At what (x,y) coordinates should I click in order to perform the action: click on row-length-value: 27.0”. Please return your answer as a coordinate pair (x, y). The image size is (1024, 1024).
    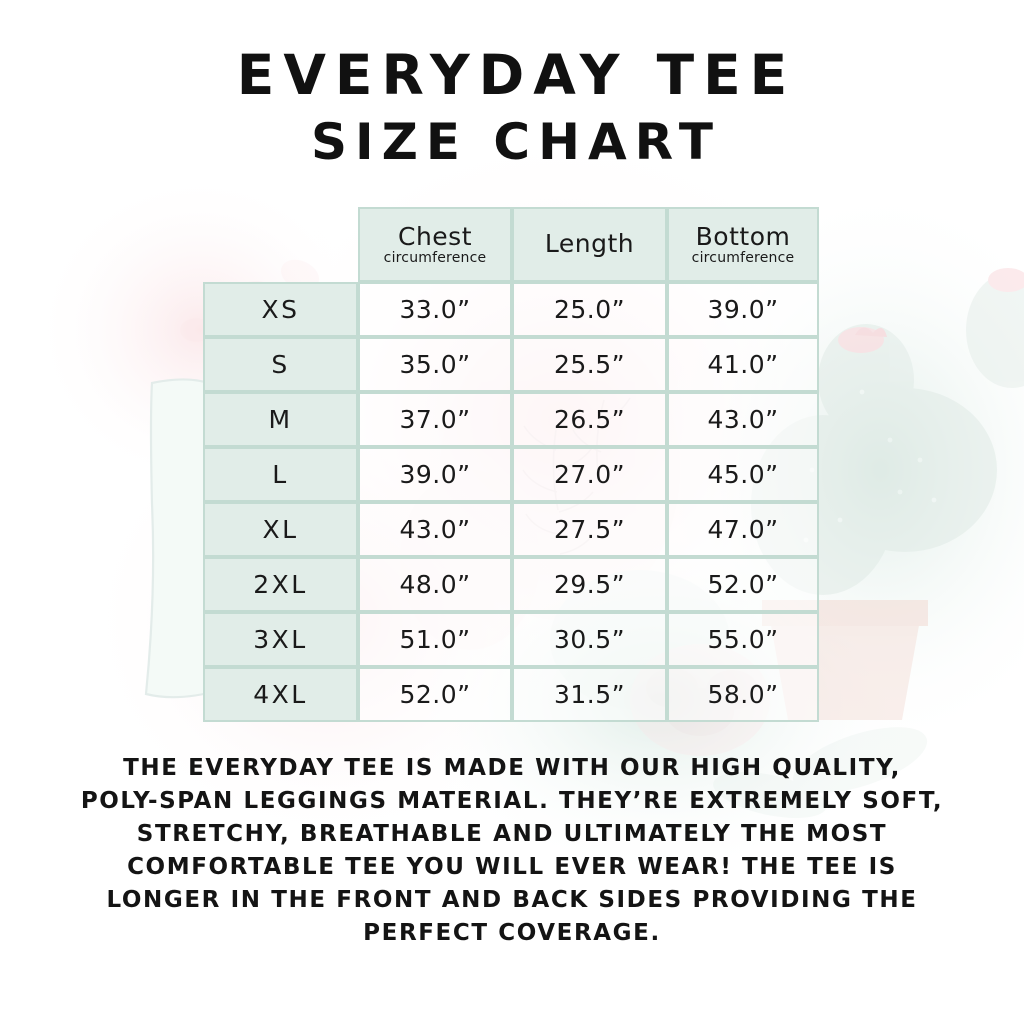
    Looking at the image, I should click on (589, 474).